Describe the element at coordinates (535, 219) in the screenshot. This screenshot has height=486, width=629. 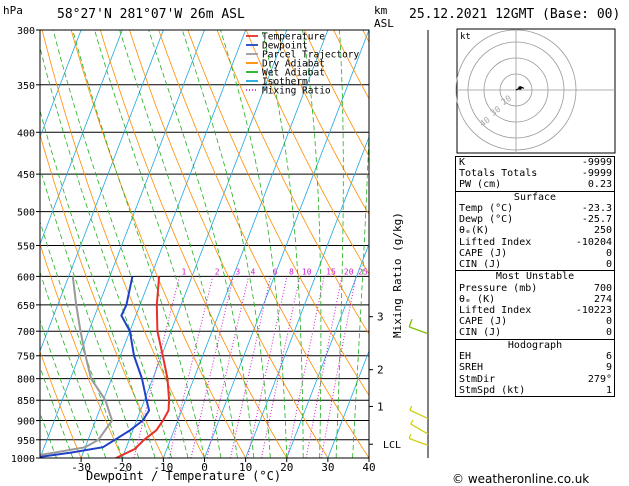
I see `index-row: Dewp (°C) -25.7` at that location.